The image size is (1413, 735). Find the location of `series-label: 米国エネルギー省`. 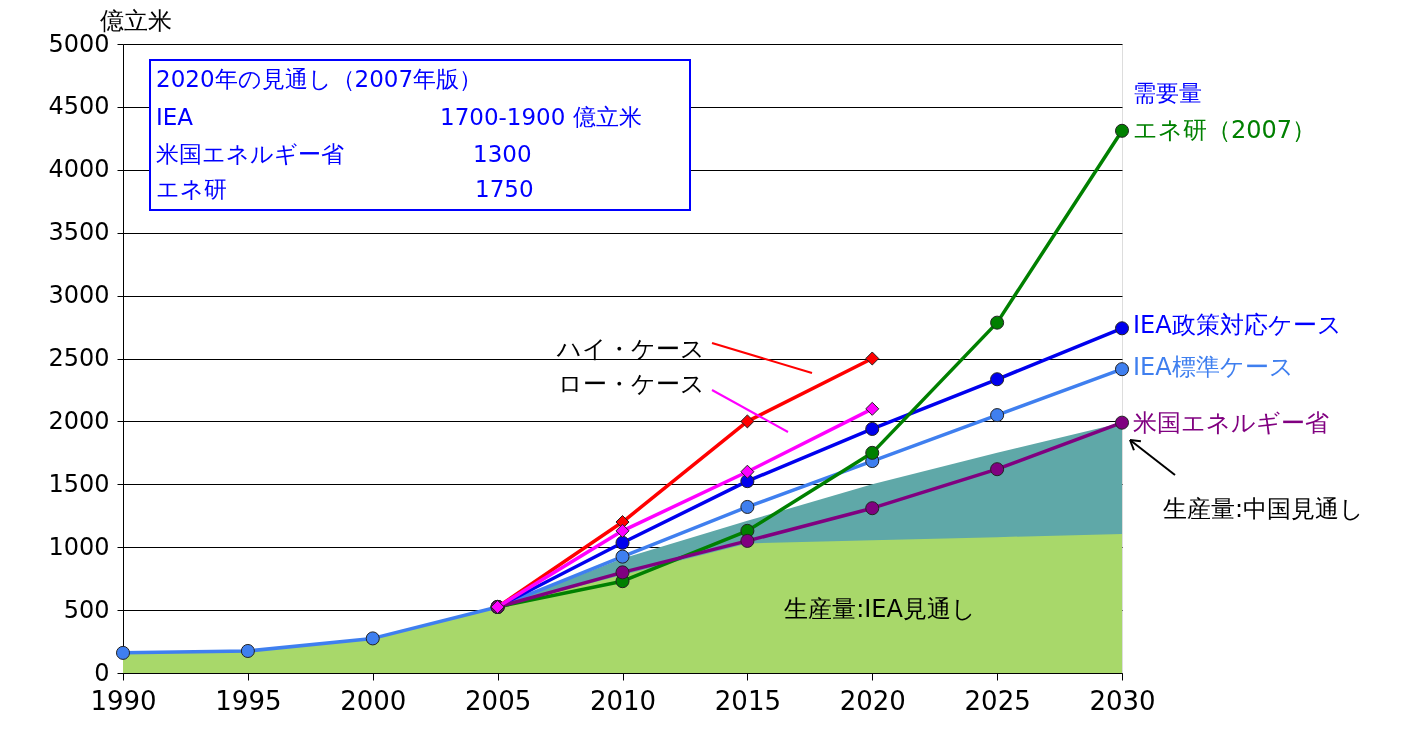

series-label: 米国エネルギー省 is located at coordinates (1231, 423).